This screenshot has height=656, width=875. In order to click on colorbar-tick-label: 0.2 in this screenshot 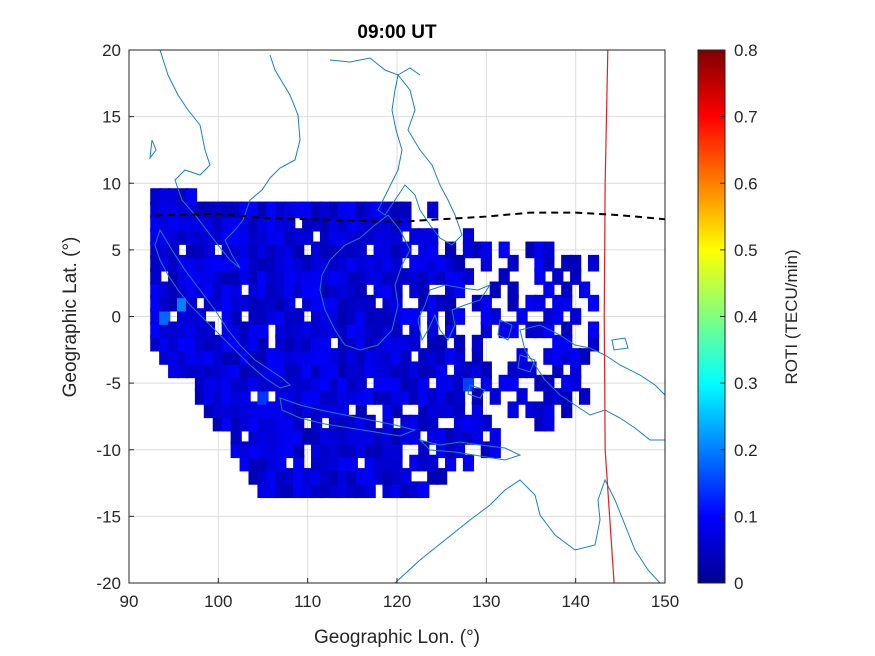, I will do `click(746, 450)`.